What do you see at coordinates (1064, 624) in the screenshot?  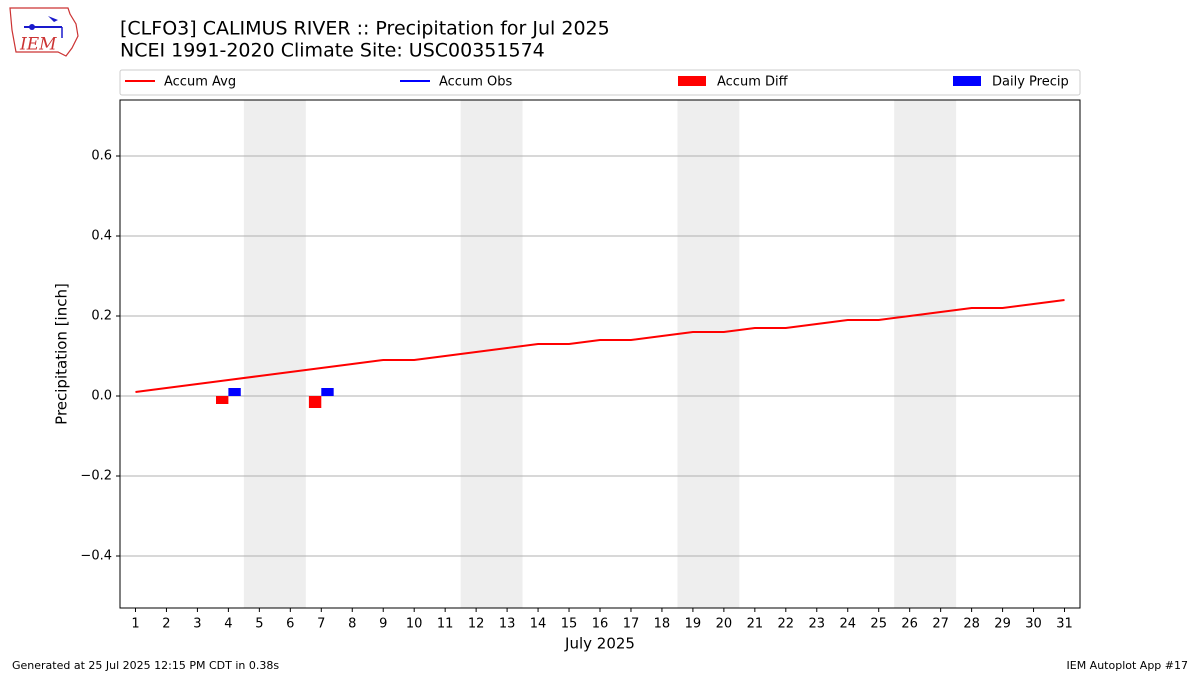 I see `x-tick-label: 31` at bounding box center [1064, 624].